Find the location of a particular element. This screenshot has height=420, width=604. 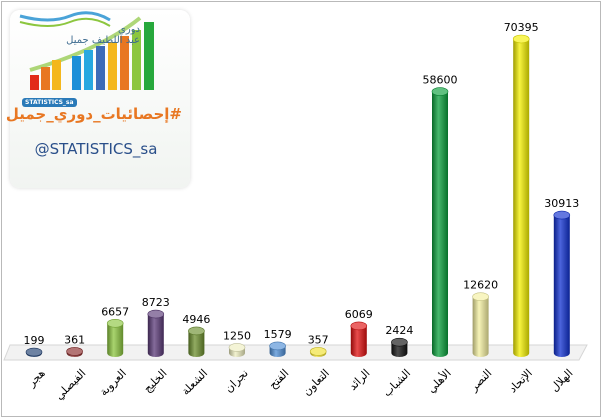

branding-panel: دوري عبد اللطيف جميل STATISTICS_sa is located at coordinates (100, 99).